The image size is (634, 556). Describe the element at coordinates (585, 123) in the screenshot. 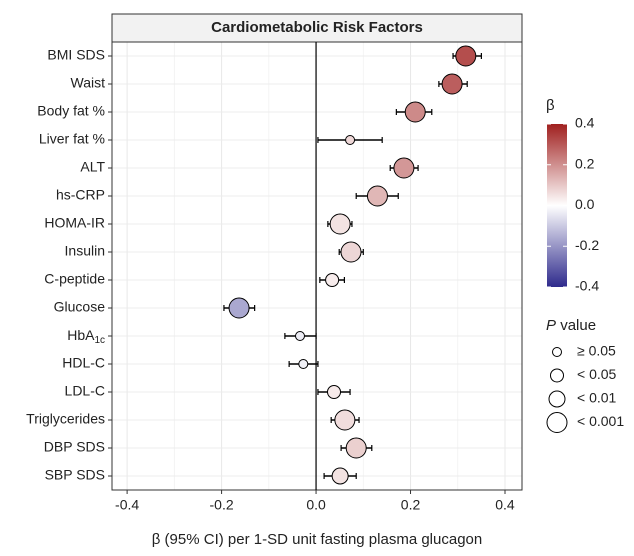

I see `colorbar-tick-label: 0.4` at that location.